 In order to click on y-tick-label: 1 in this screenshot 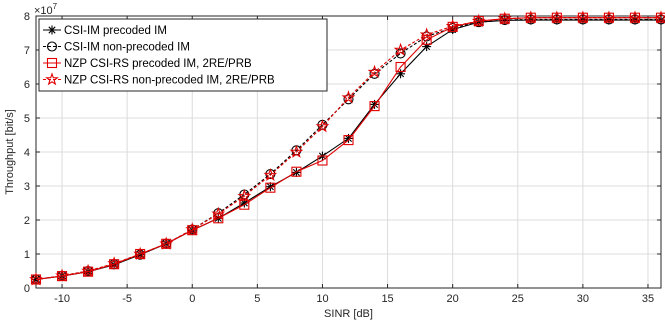, I will do `click(27, 255)`.